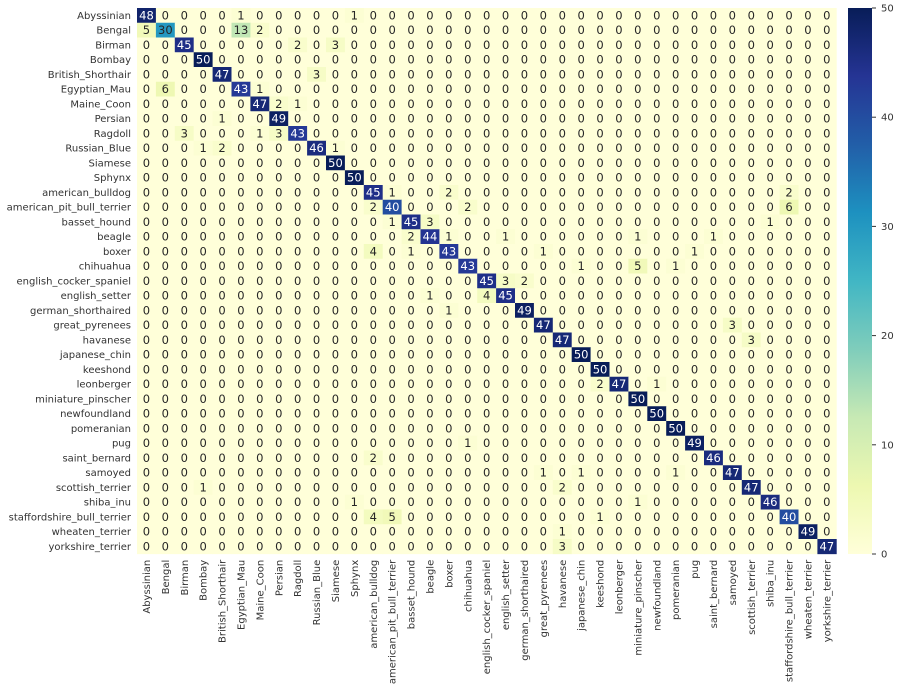  Describe the element at coordinates (105, 267) in the screenshot. I see `y-tick-label: chihuahua` at that location.